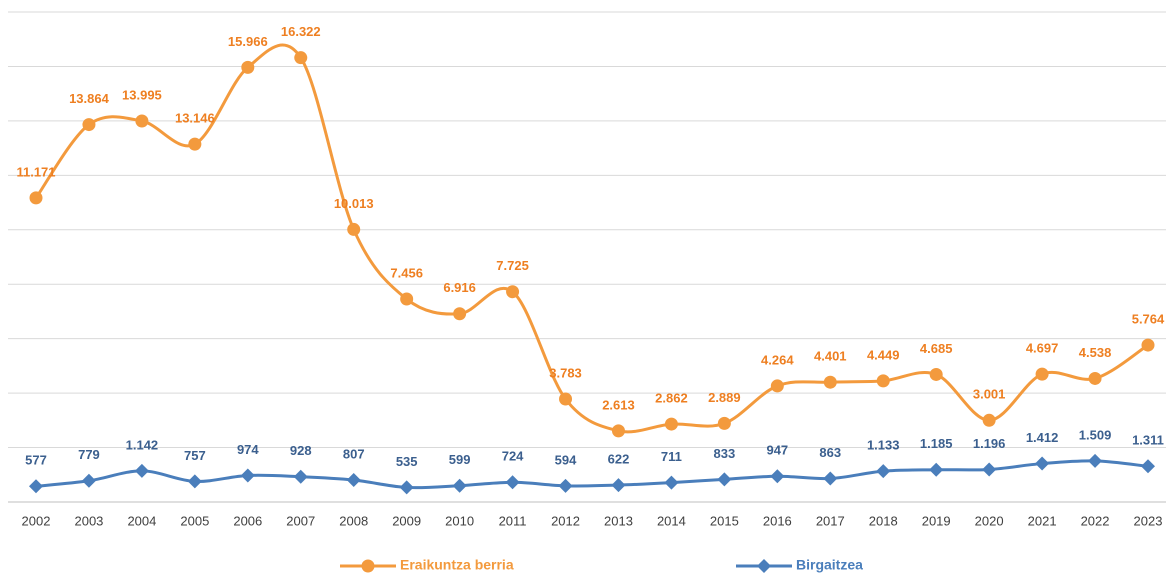 This screenshot has height=576, width=1169. What do you see at coordinates (989, 443) in the screenshot?
I see `data-label: 1.196` at bounding box center [989, 443].